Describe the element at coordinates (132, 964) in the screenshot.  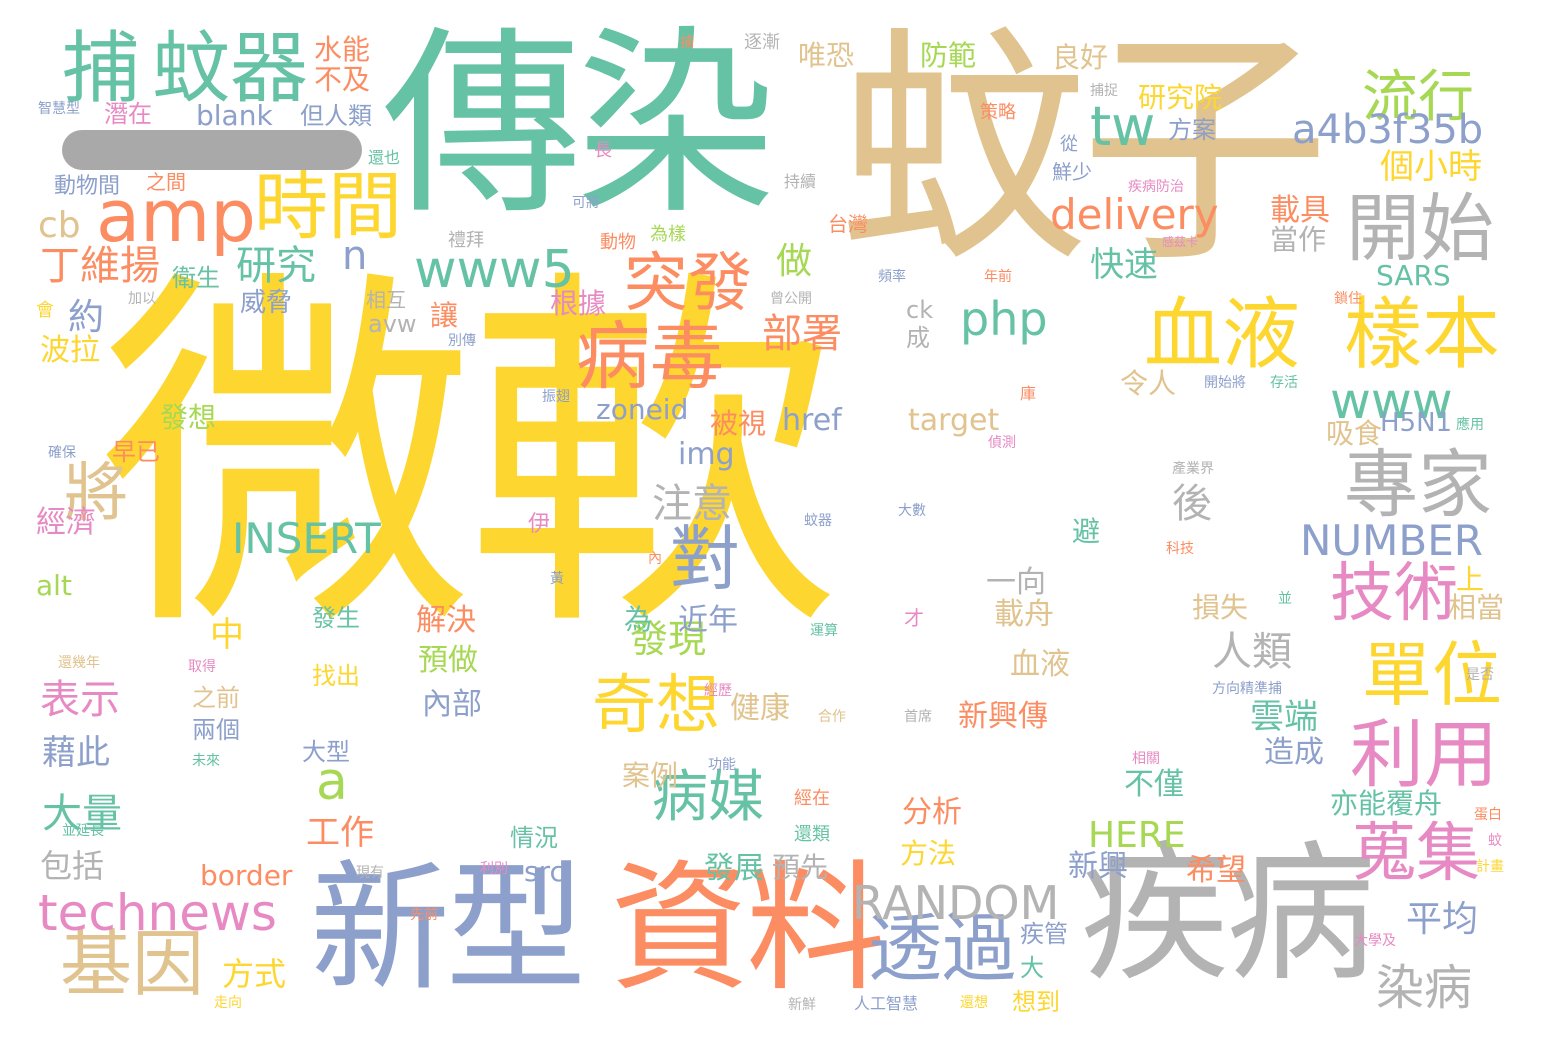
I see `word: 基因` at that location.